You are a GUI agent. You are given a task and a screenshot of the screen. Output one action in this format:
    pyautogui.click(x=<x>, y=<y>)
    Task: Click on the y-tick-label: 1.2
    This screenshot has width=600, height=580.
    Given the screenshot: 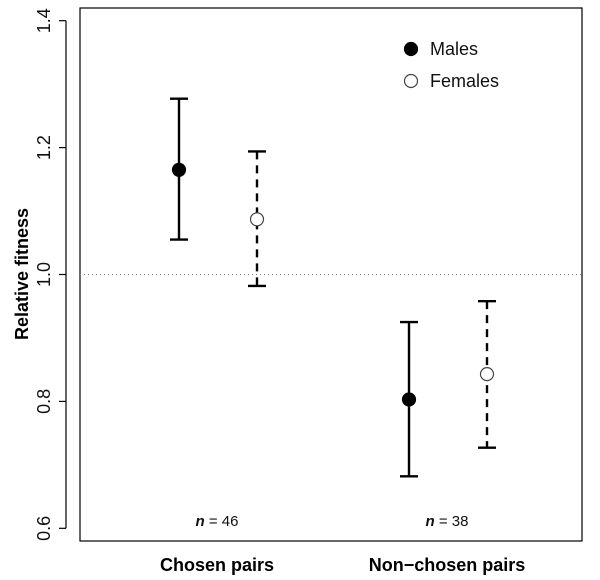 What is the action you would take?
    pyautogui.click(x=44, y=147)
    